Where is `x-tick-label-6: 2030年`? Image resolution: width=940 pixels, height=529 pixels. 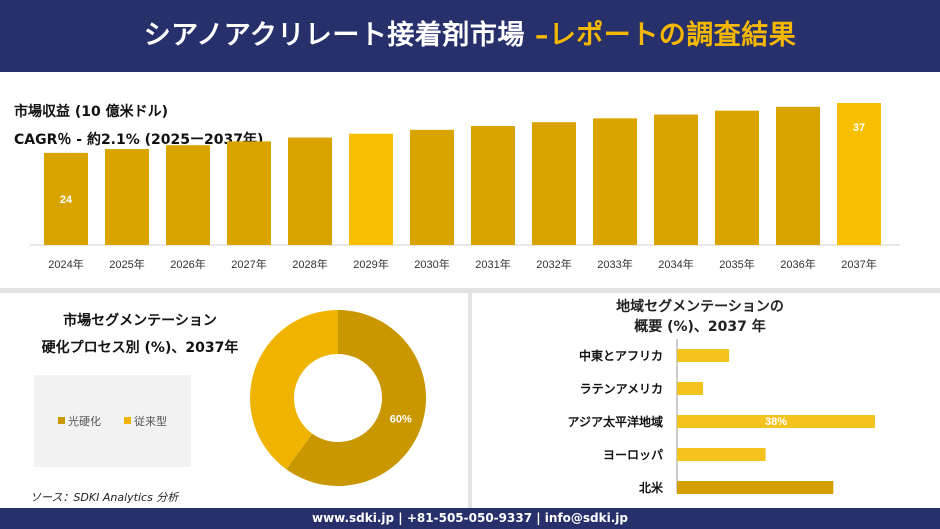
x-tick-label-6: 2030年 is located at coordinates (431, 264).